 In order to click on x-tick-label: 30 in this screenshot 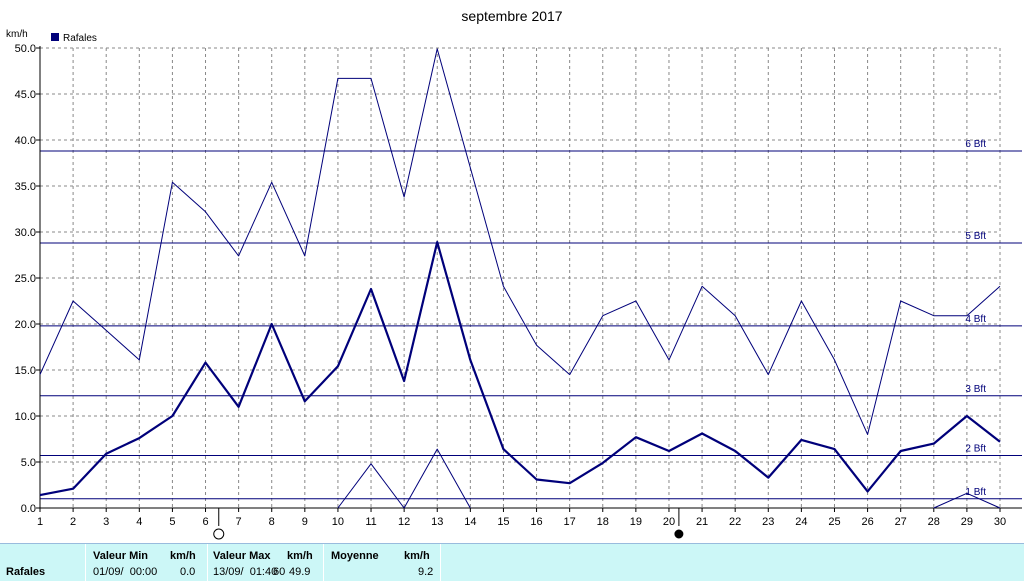, I will do `click(1000, 522)`.